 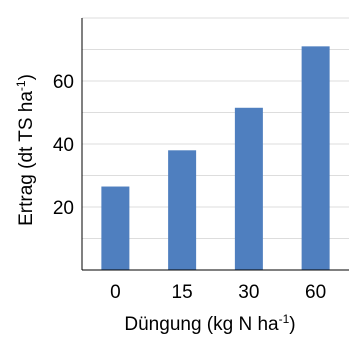 I want to click on x-axis-label-end: ), so click(x=292, y=324).